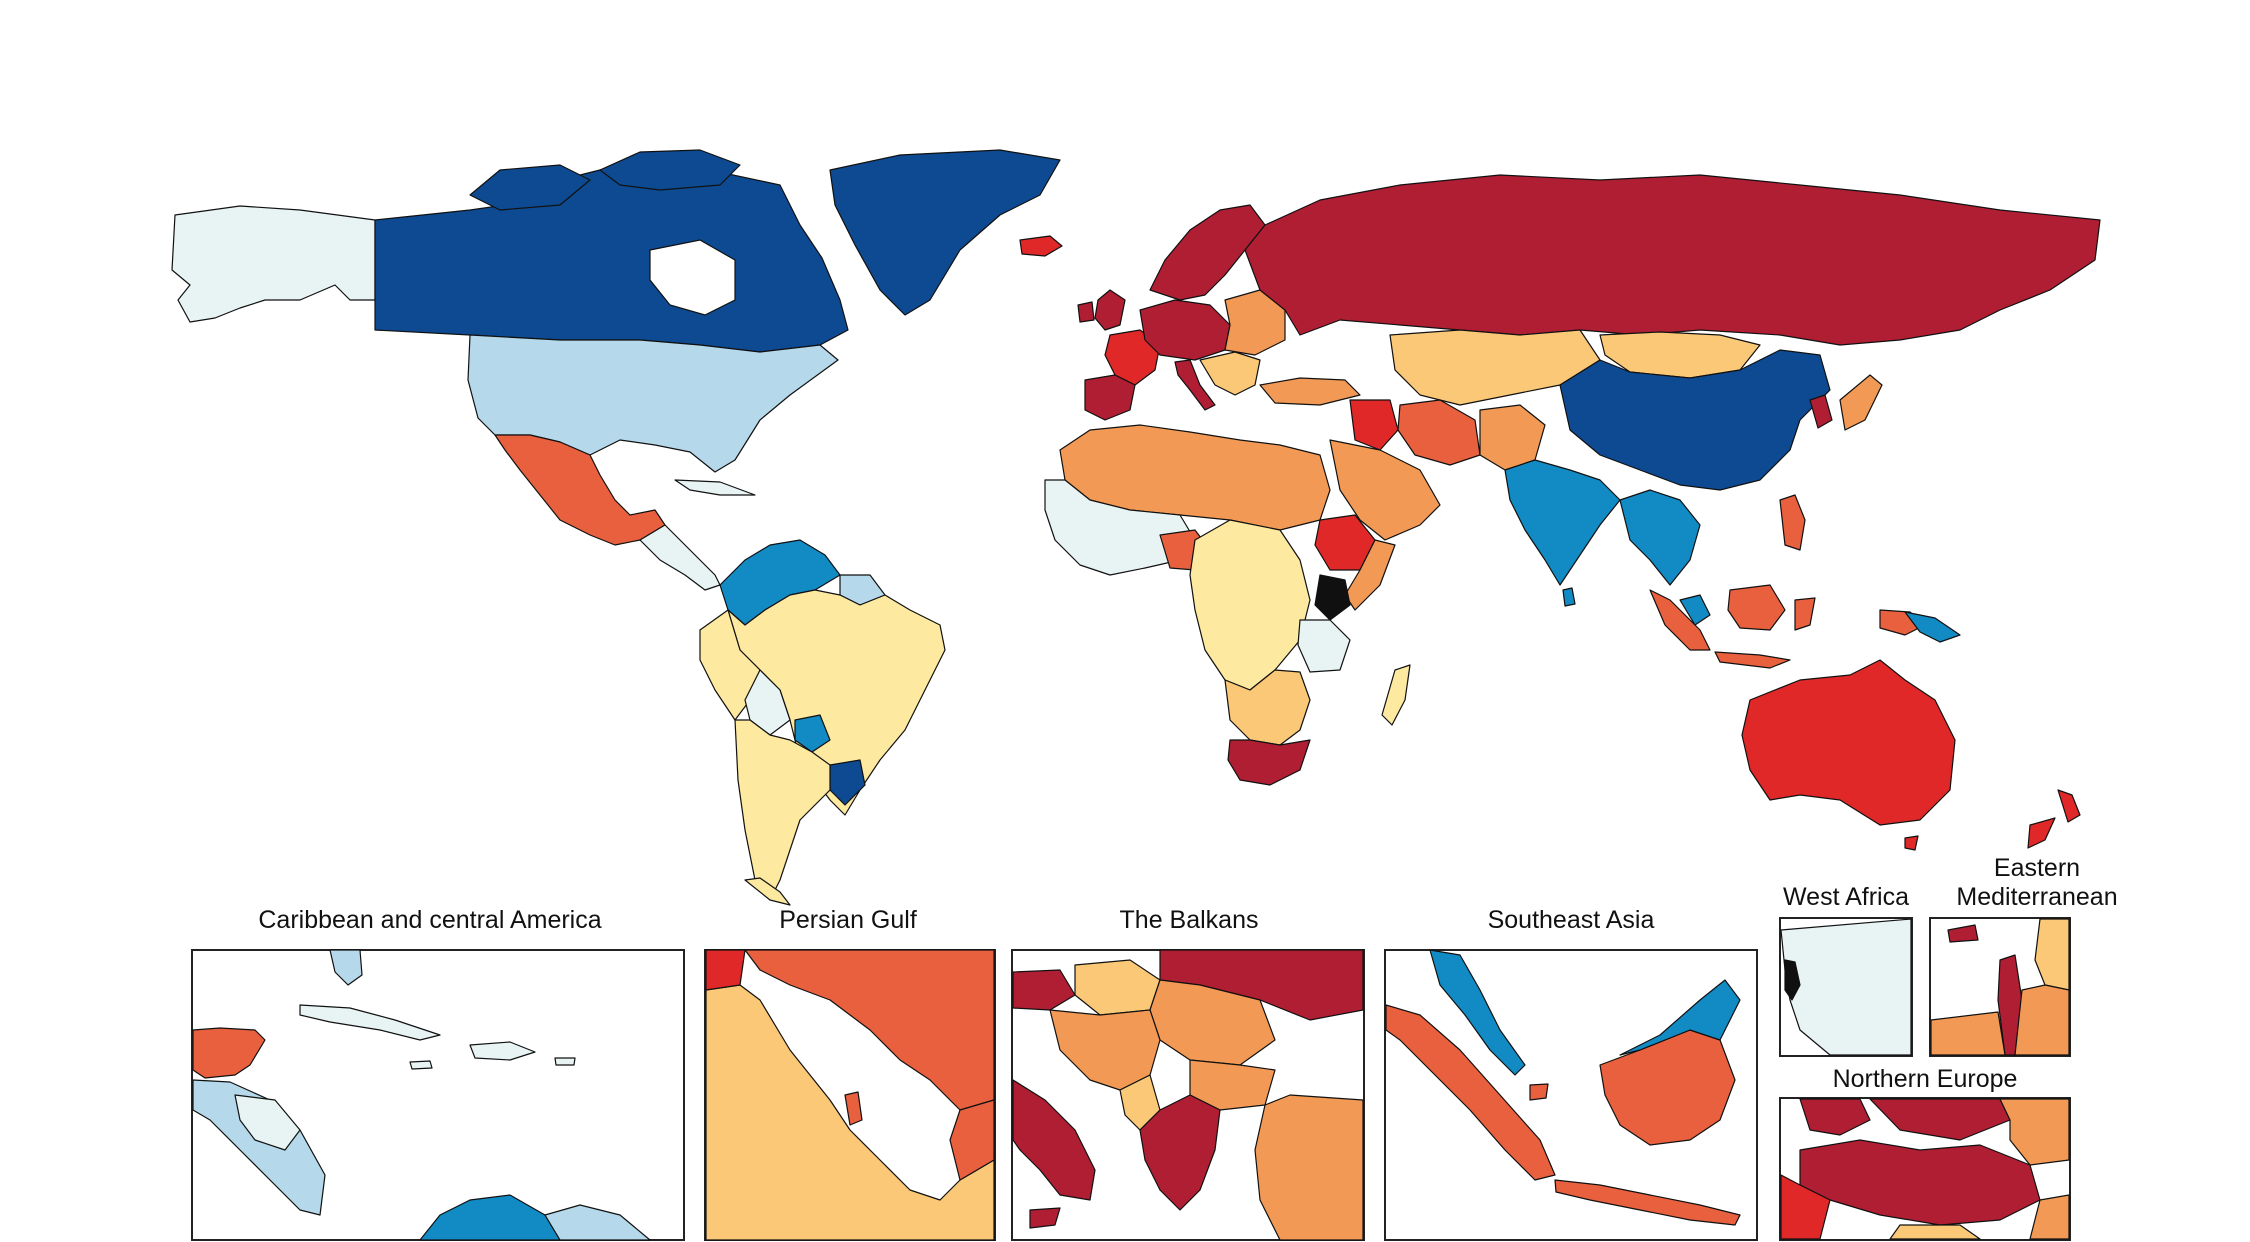  I want to click on region-malaysia, so click(1695, 610).